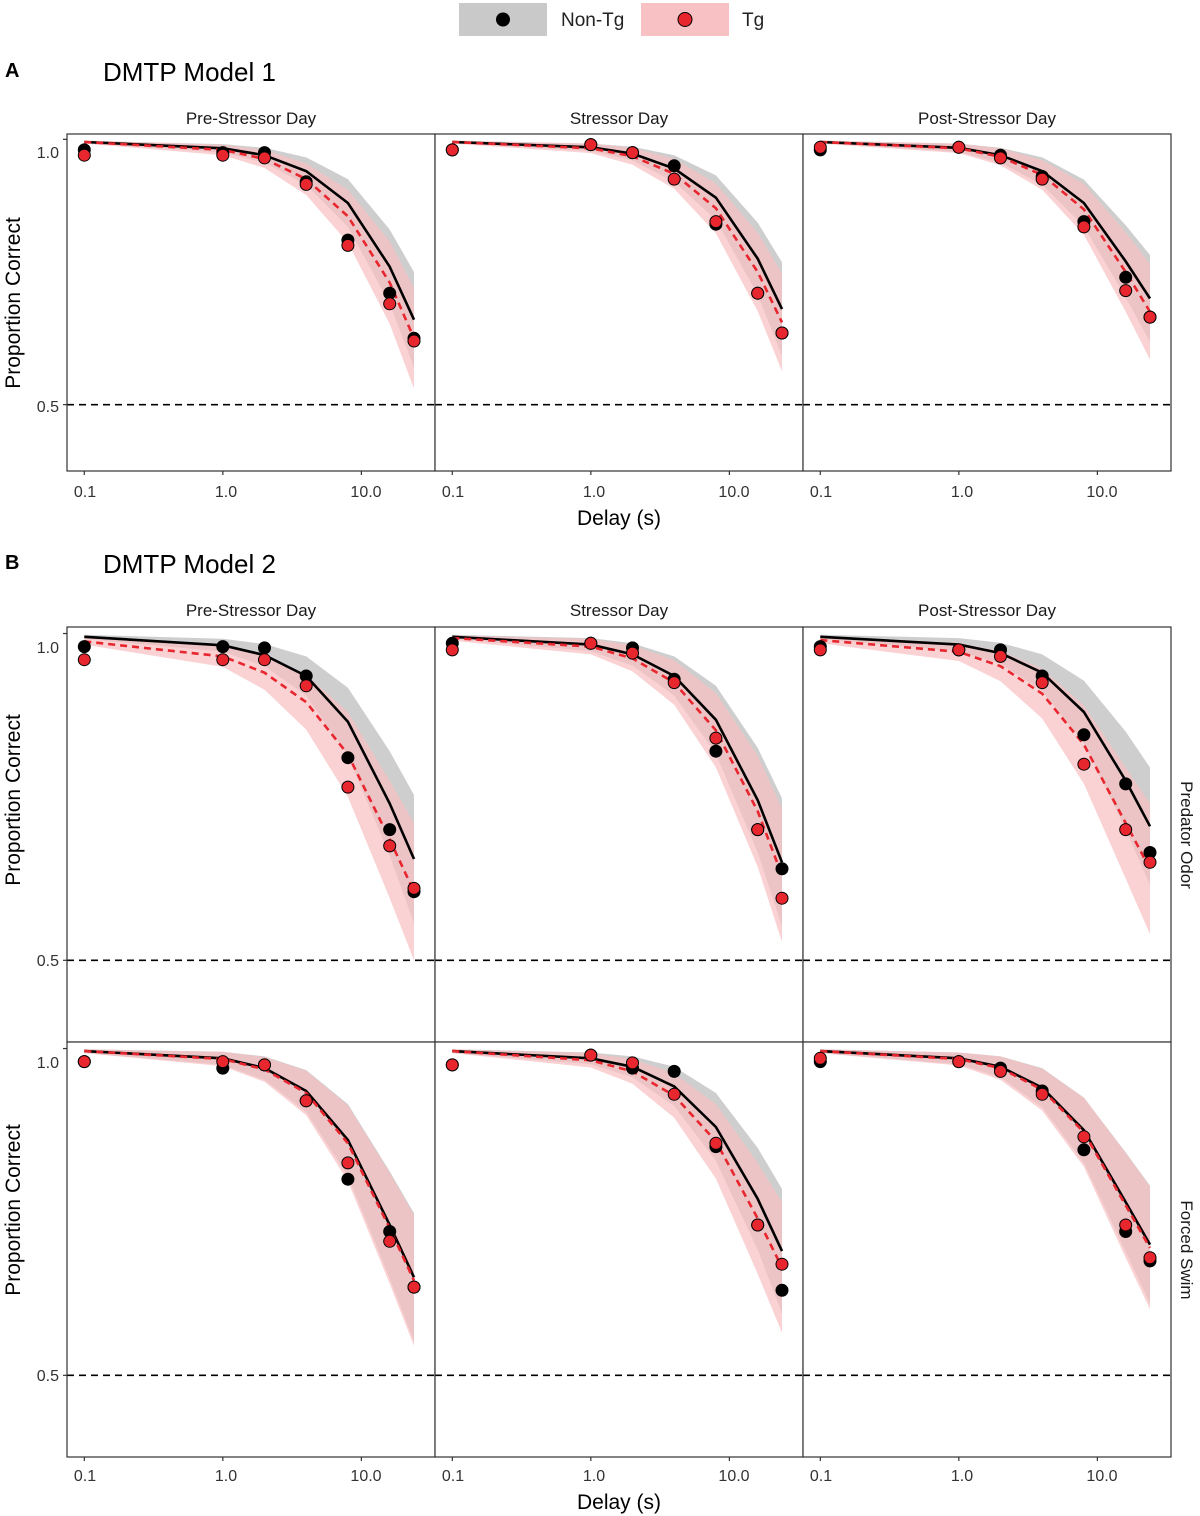 The width and height of the screenshot is (1200, 1516). I want to click on facet-b-predator-odor-pre-stressor-day, so click(249, 834).